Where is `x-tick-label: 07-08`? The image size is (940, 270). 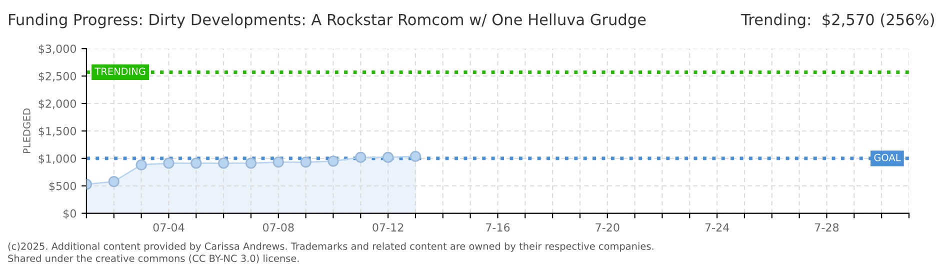
x-tick-label: 07-08 is located at coordinates (278, 227).